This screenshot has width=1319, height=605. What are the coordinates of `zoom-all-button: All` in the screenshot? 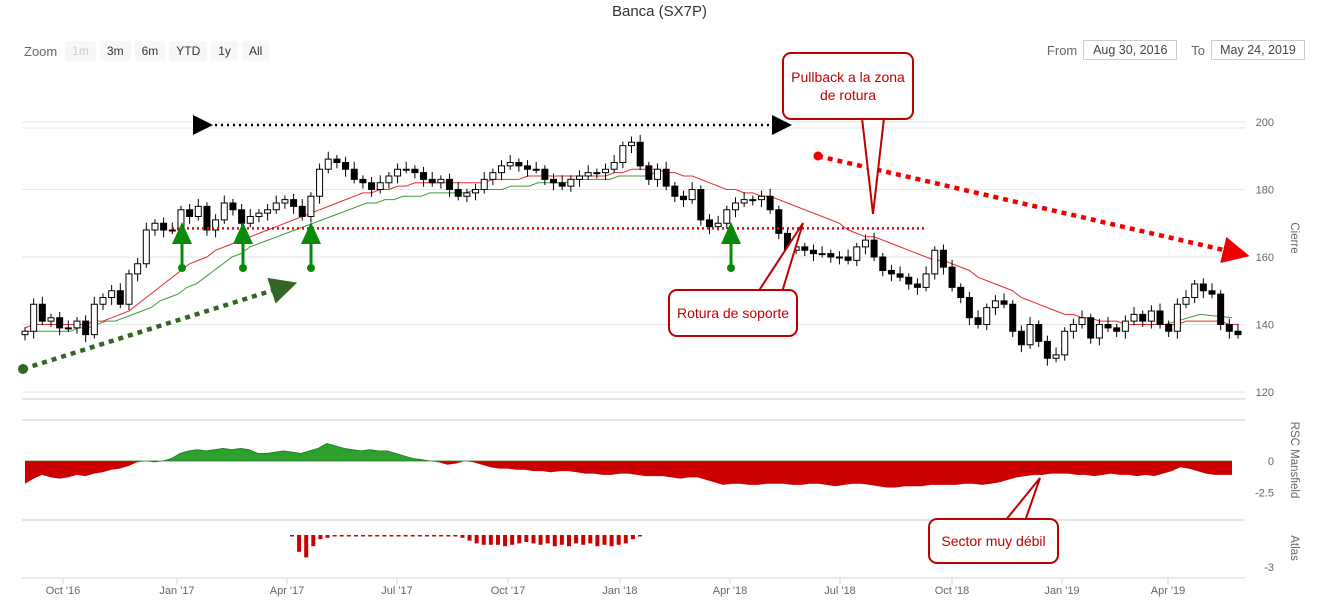 It's located at (255, 51).